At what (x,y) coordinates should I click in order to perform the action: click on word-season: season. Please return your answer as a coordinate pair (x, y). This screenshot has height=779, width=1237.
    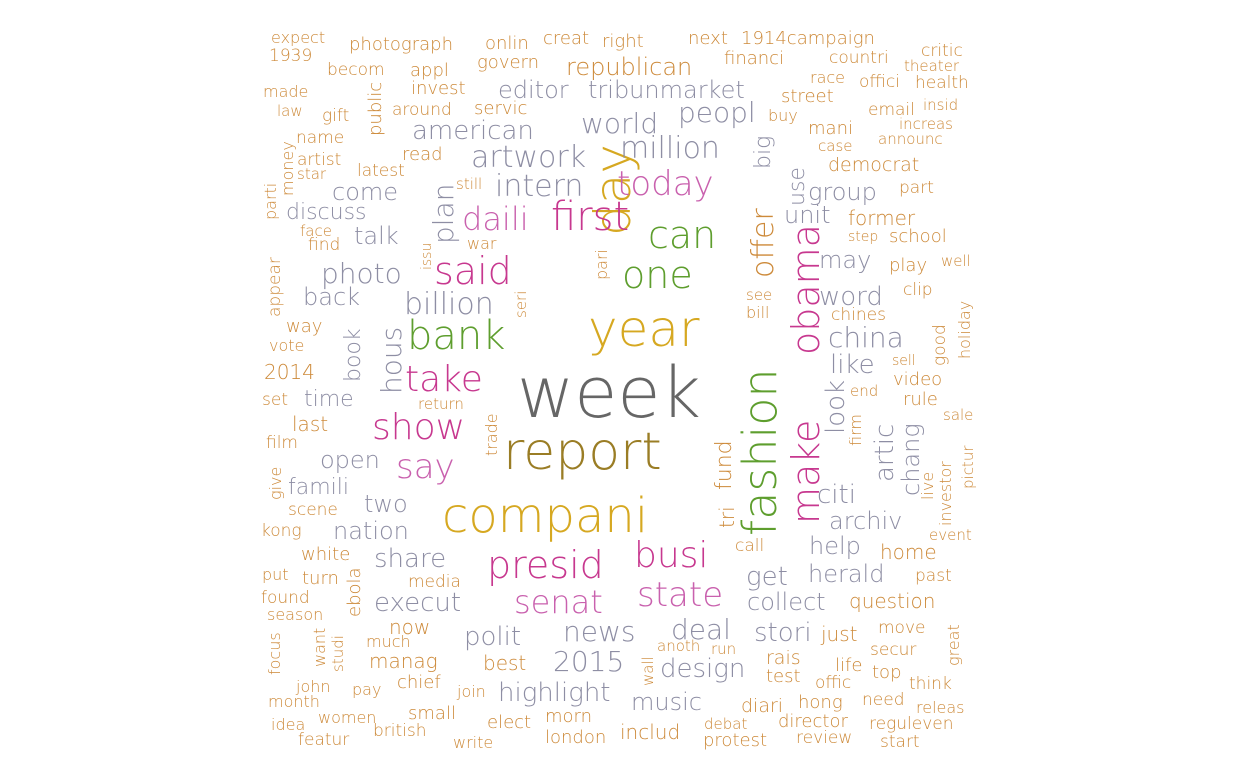
    Looking at the image, I should click on (295, 614).